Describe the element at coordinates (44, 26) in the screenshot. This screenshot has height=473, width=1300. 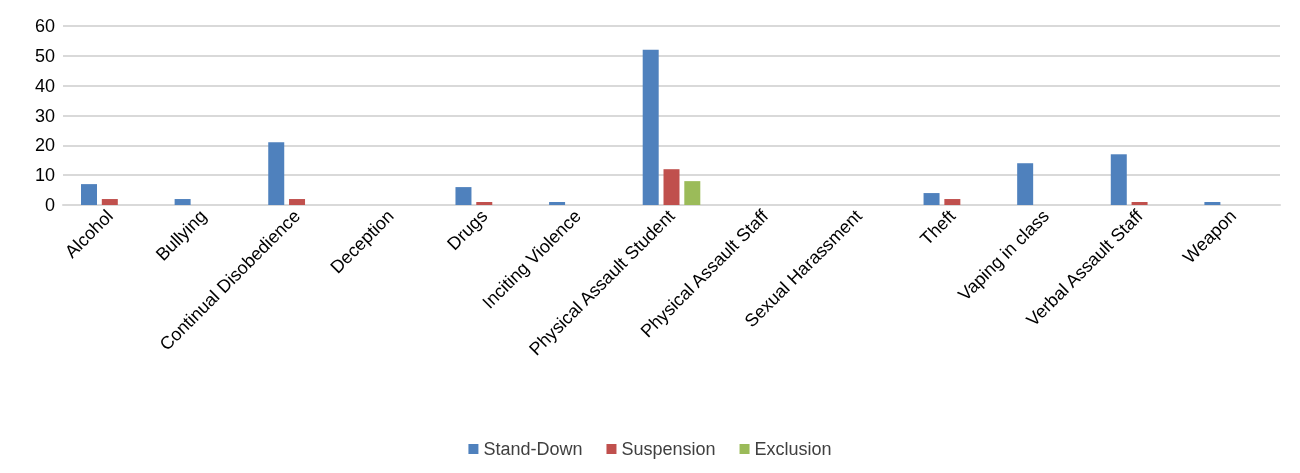
I see `y-tick-label: 60` at that location.